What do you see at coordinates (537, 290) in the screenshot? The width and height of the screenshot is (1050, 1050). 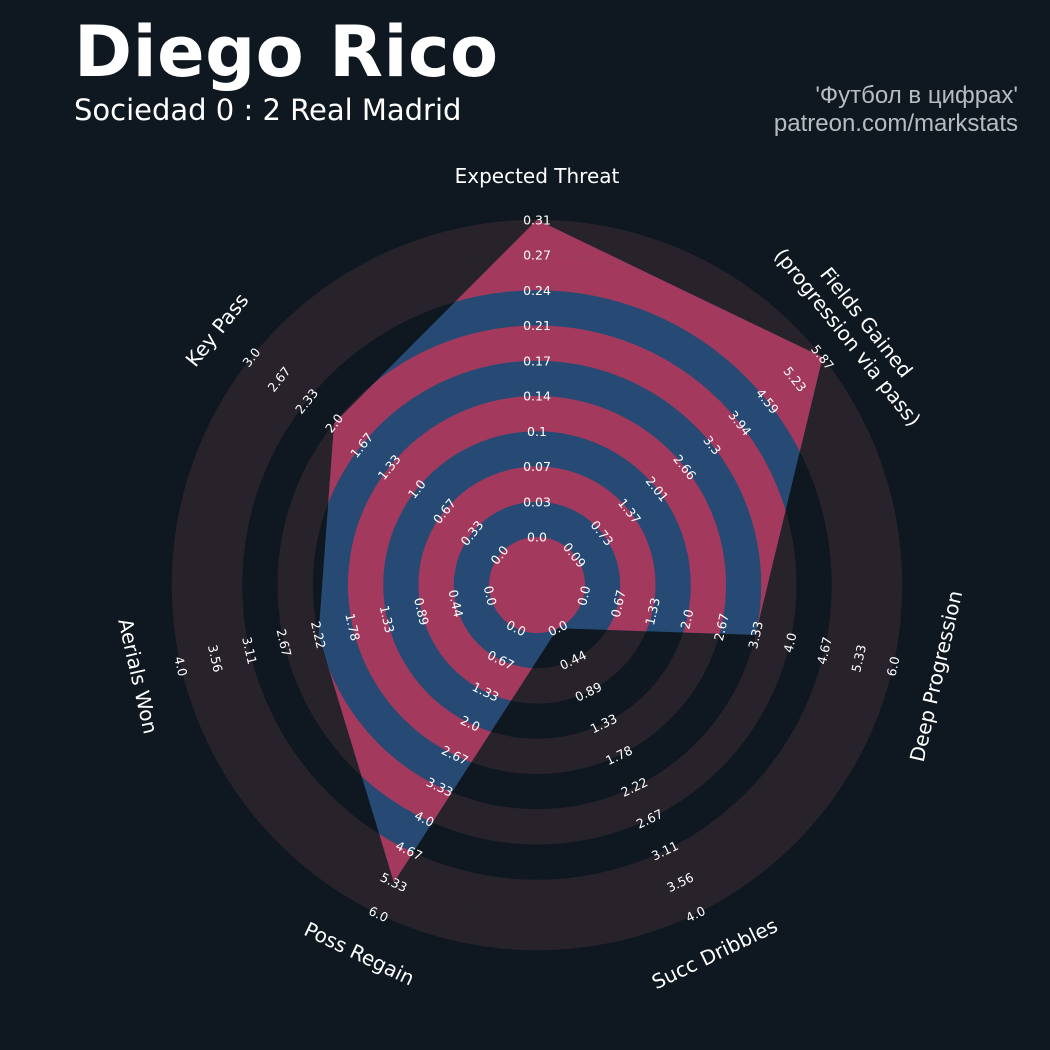 I see `radar-tick-label: 0.24` at bounding box center [537, 290].